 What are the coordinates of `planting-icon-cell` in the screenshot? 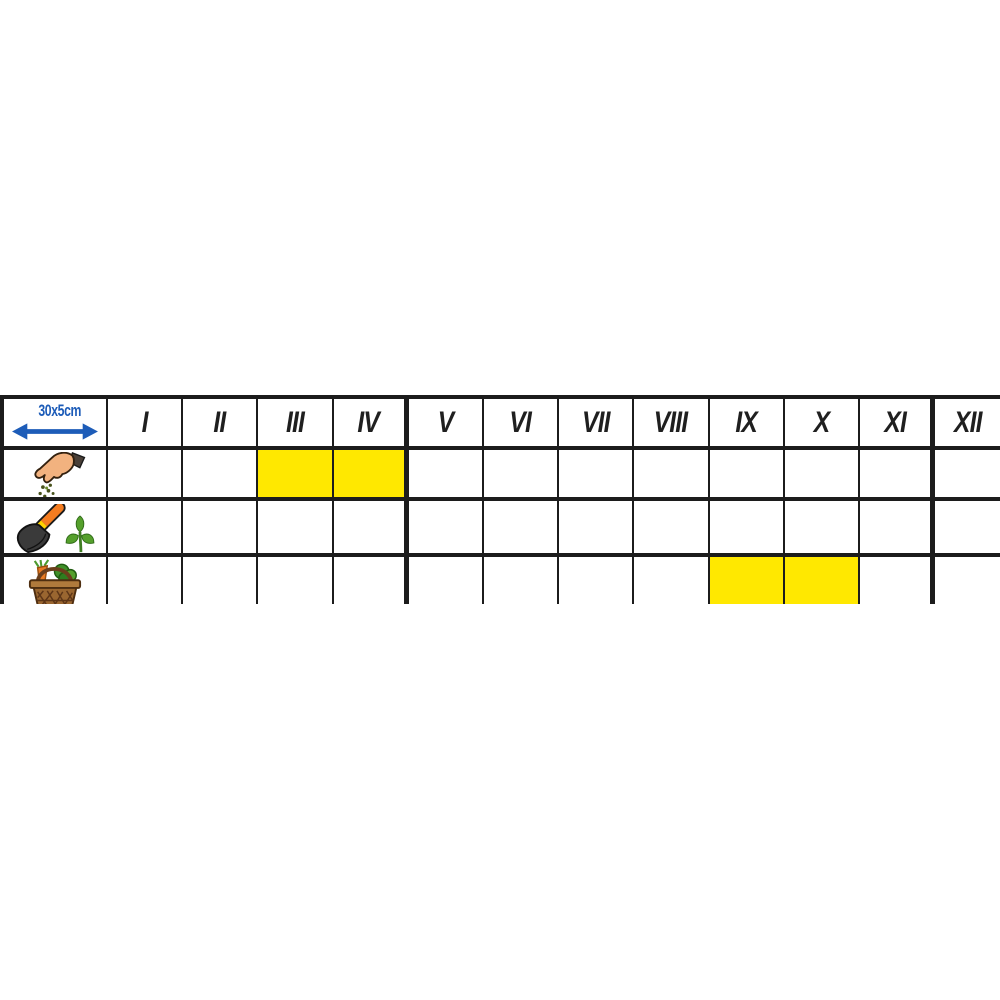 It's located at (56, 529).